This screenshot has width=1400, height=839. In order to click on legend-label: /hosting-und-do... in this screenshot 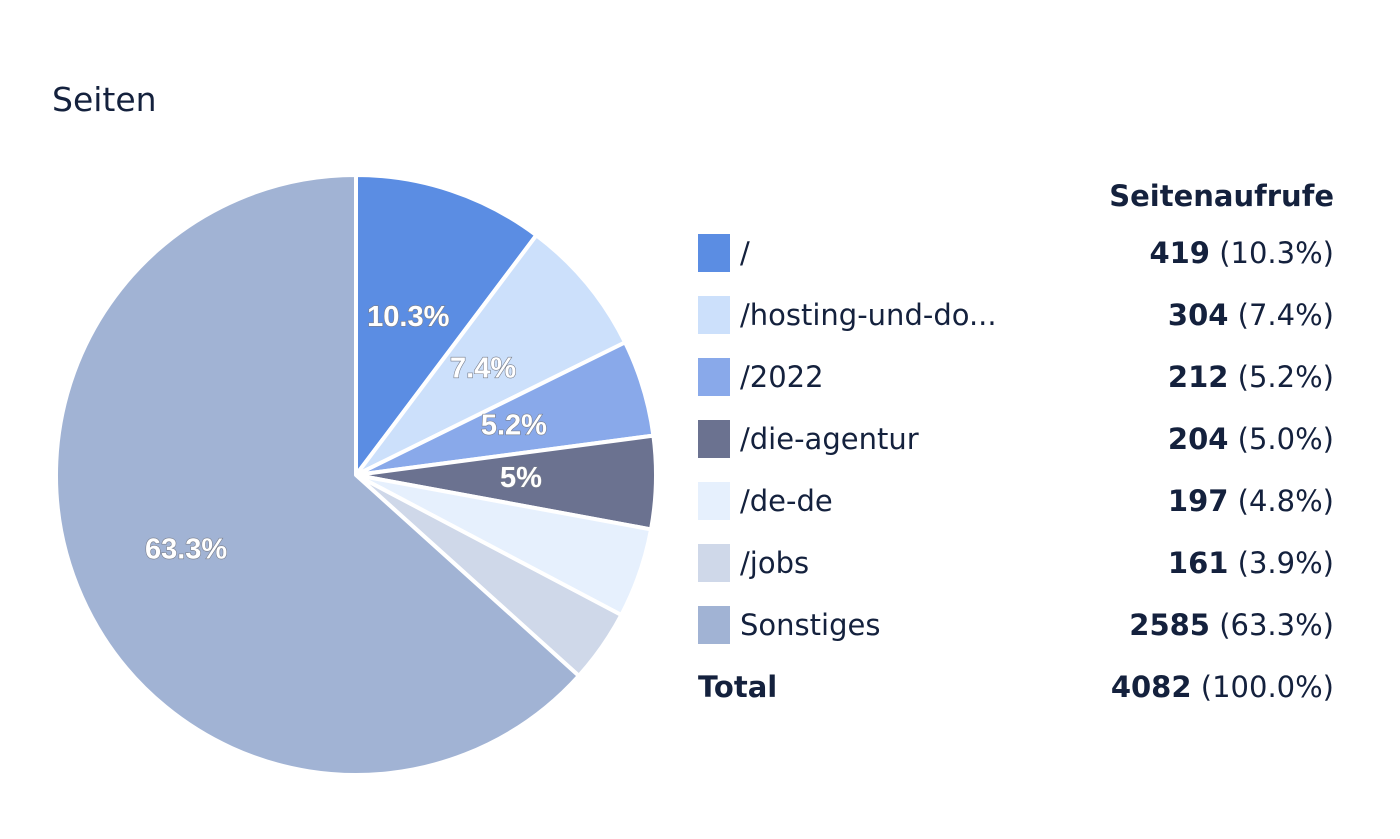, I will do `click(868, 315)`.